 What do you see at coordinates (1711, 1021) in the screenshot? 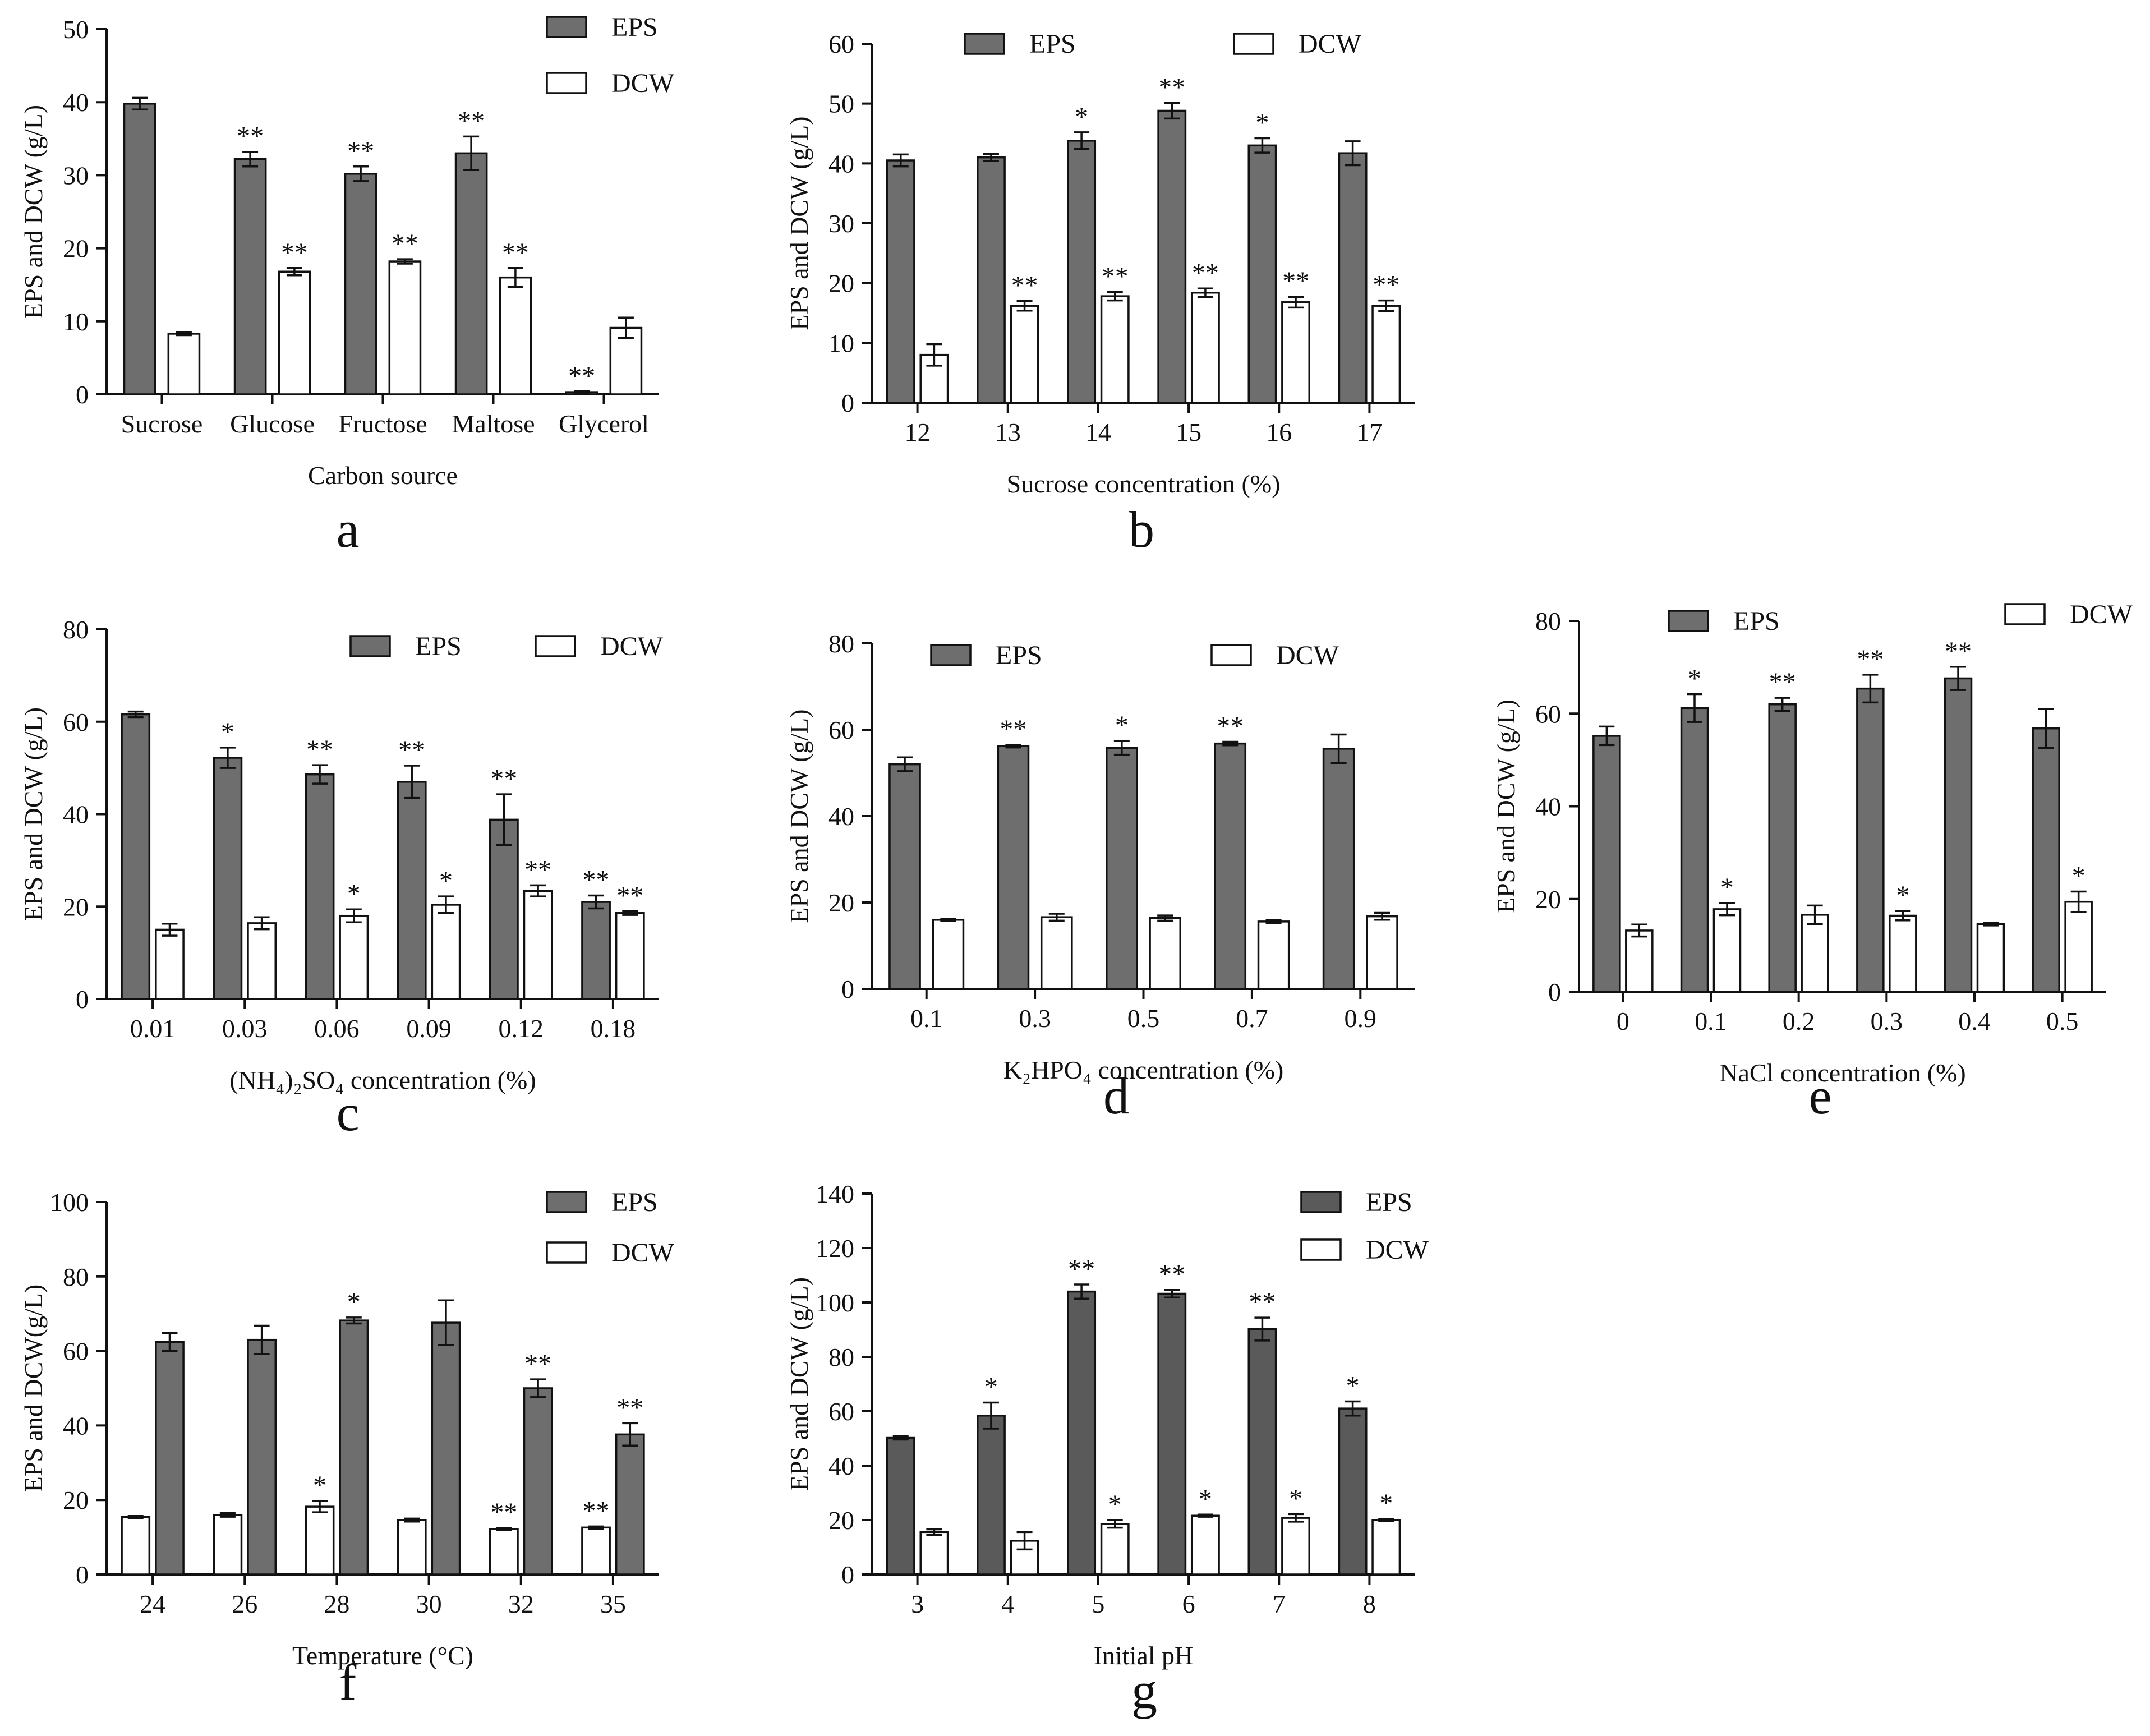
I see `x-tick-label: 0.1` at bounding box center [1711, 1021].